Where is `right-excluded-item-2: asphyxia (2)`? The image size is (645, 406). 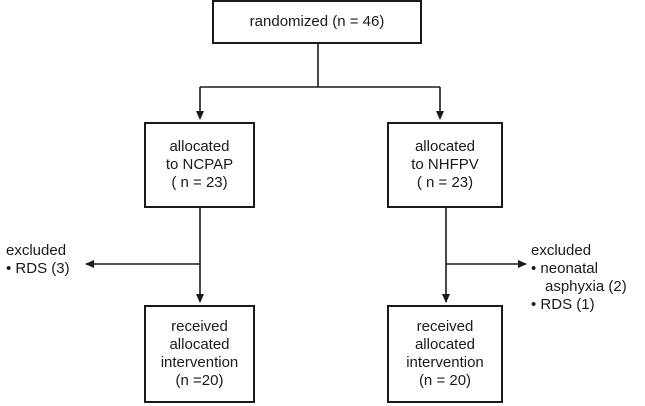
right-excluded-item-2: asphyxia (2) is located at coordinates (586, 286).